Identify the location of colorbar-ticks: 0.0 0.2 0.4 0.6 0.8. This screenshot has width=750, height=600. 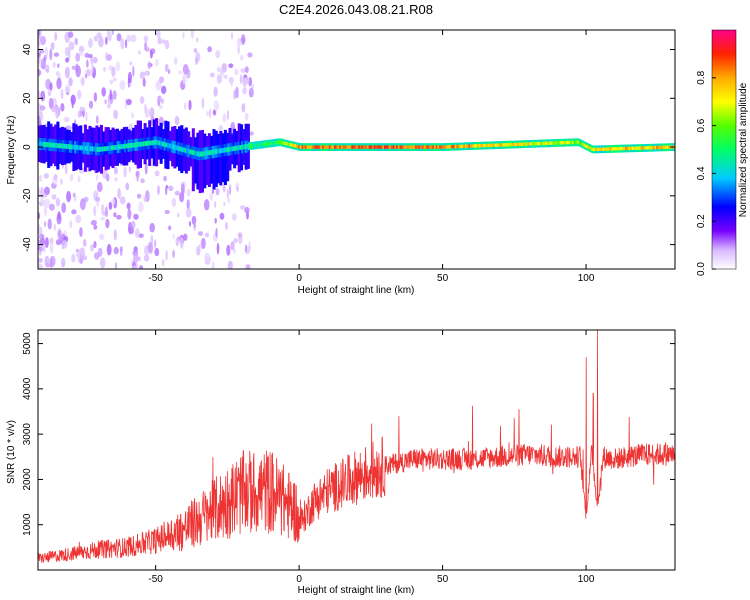
(706, 173).